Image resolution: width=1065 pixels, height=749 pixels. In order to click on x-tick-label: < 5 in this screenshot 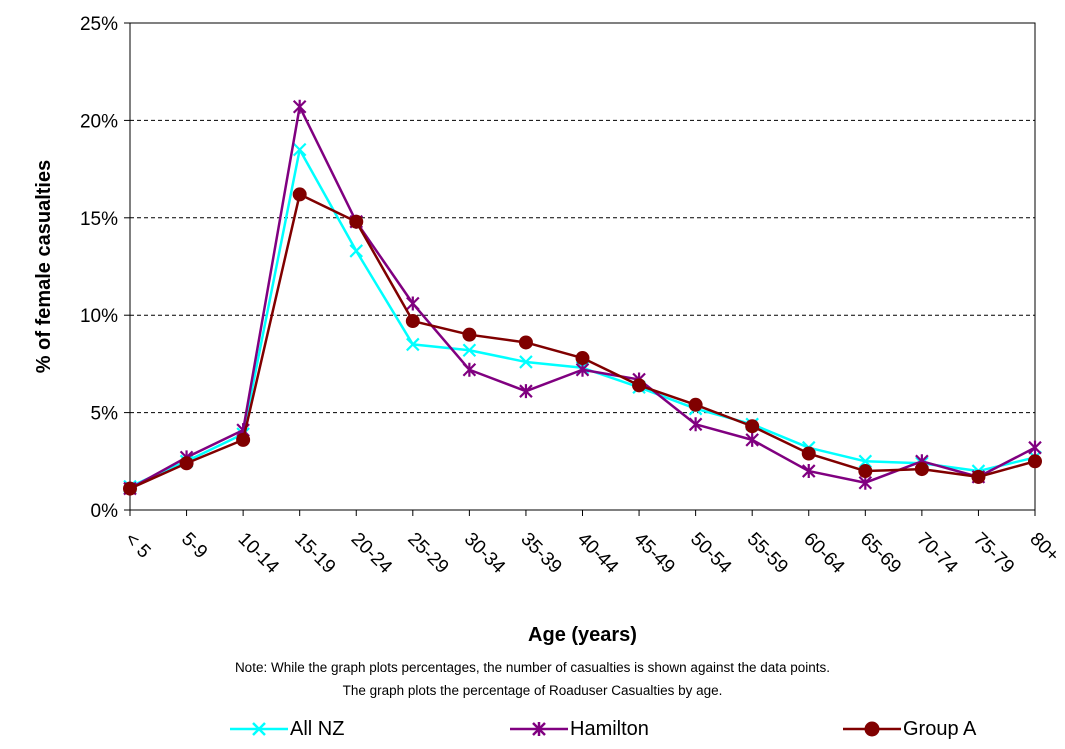, I will do `click(137, 546)`.